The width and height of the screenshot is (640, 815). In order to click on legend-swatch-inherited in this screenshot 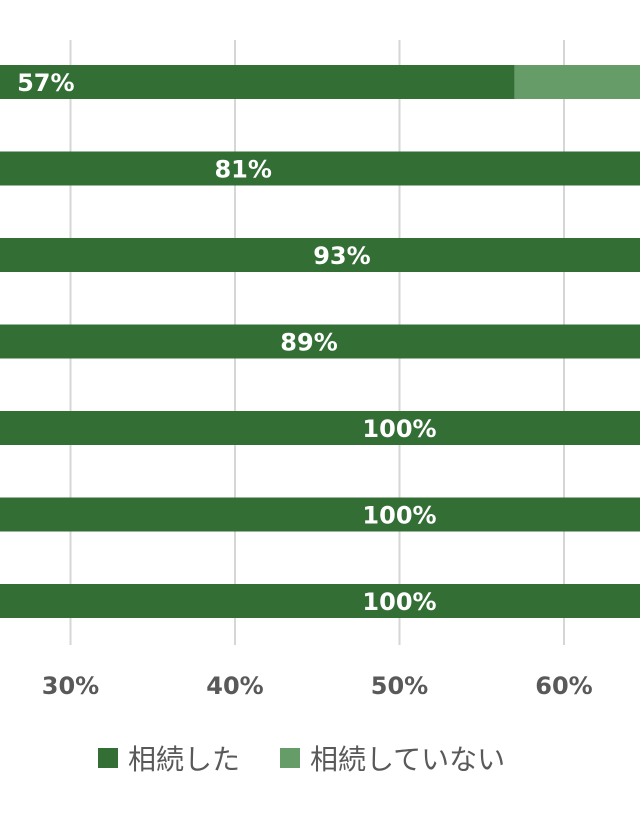, I will do `click(108, 758)`.